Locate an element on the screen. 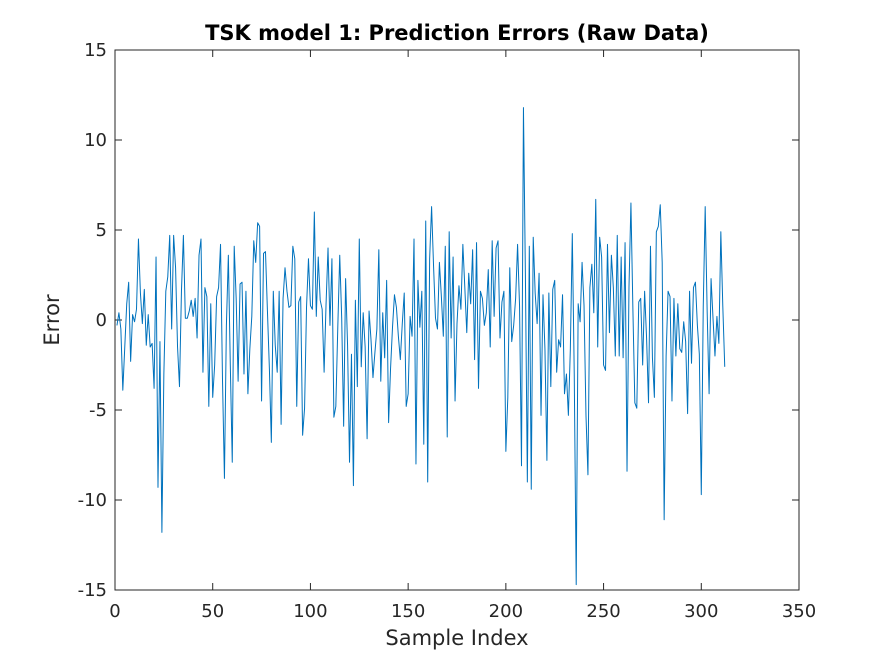 Image resolution: width=884 pixels, height=663 pixels. x-tick-label: 300 is located at coordinates (701, 611).